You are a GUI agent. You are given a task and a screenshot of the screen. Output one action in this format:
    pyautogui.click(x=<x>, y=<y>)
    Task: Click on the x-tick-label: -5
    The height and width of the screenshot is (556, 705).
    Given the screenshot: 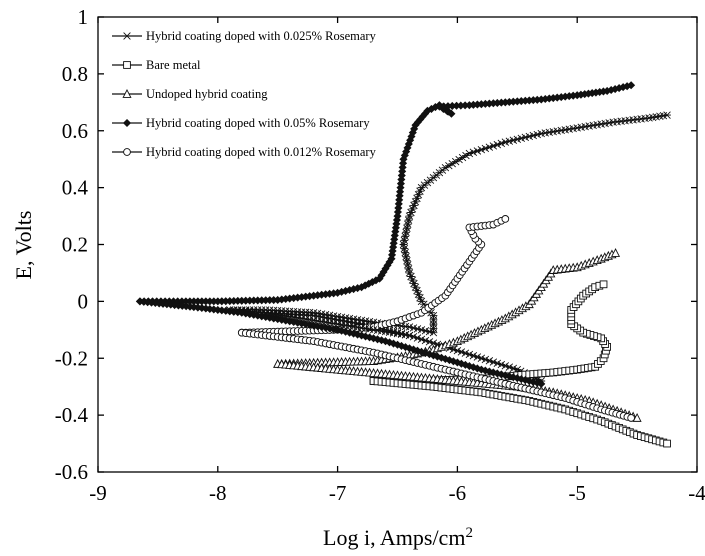 What is the action you would take?
    pyautogui.click(x=577, y=493)
    